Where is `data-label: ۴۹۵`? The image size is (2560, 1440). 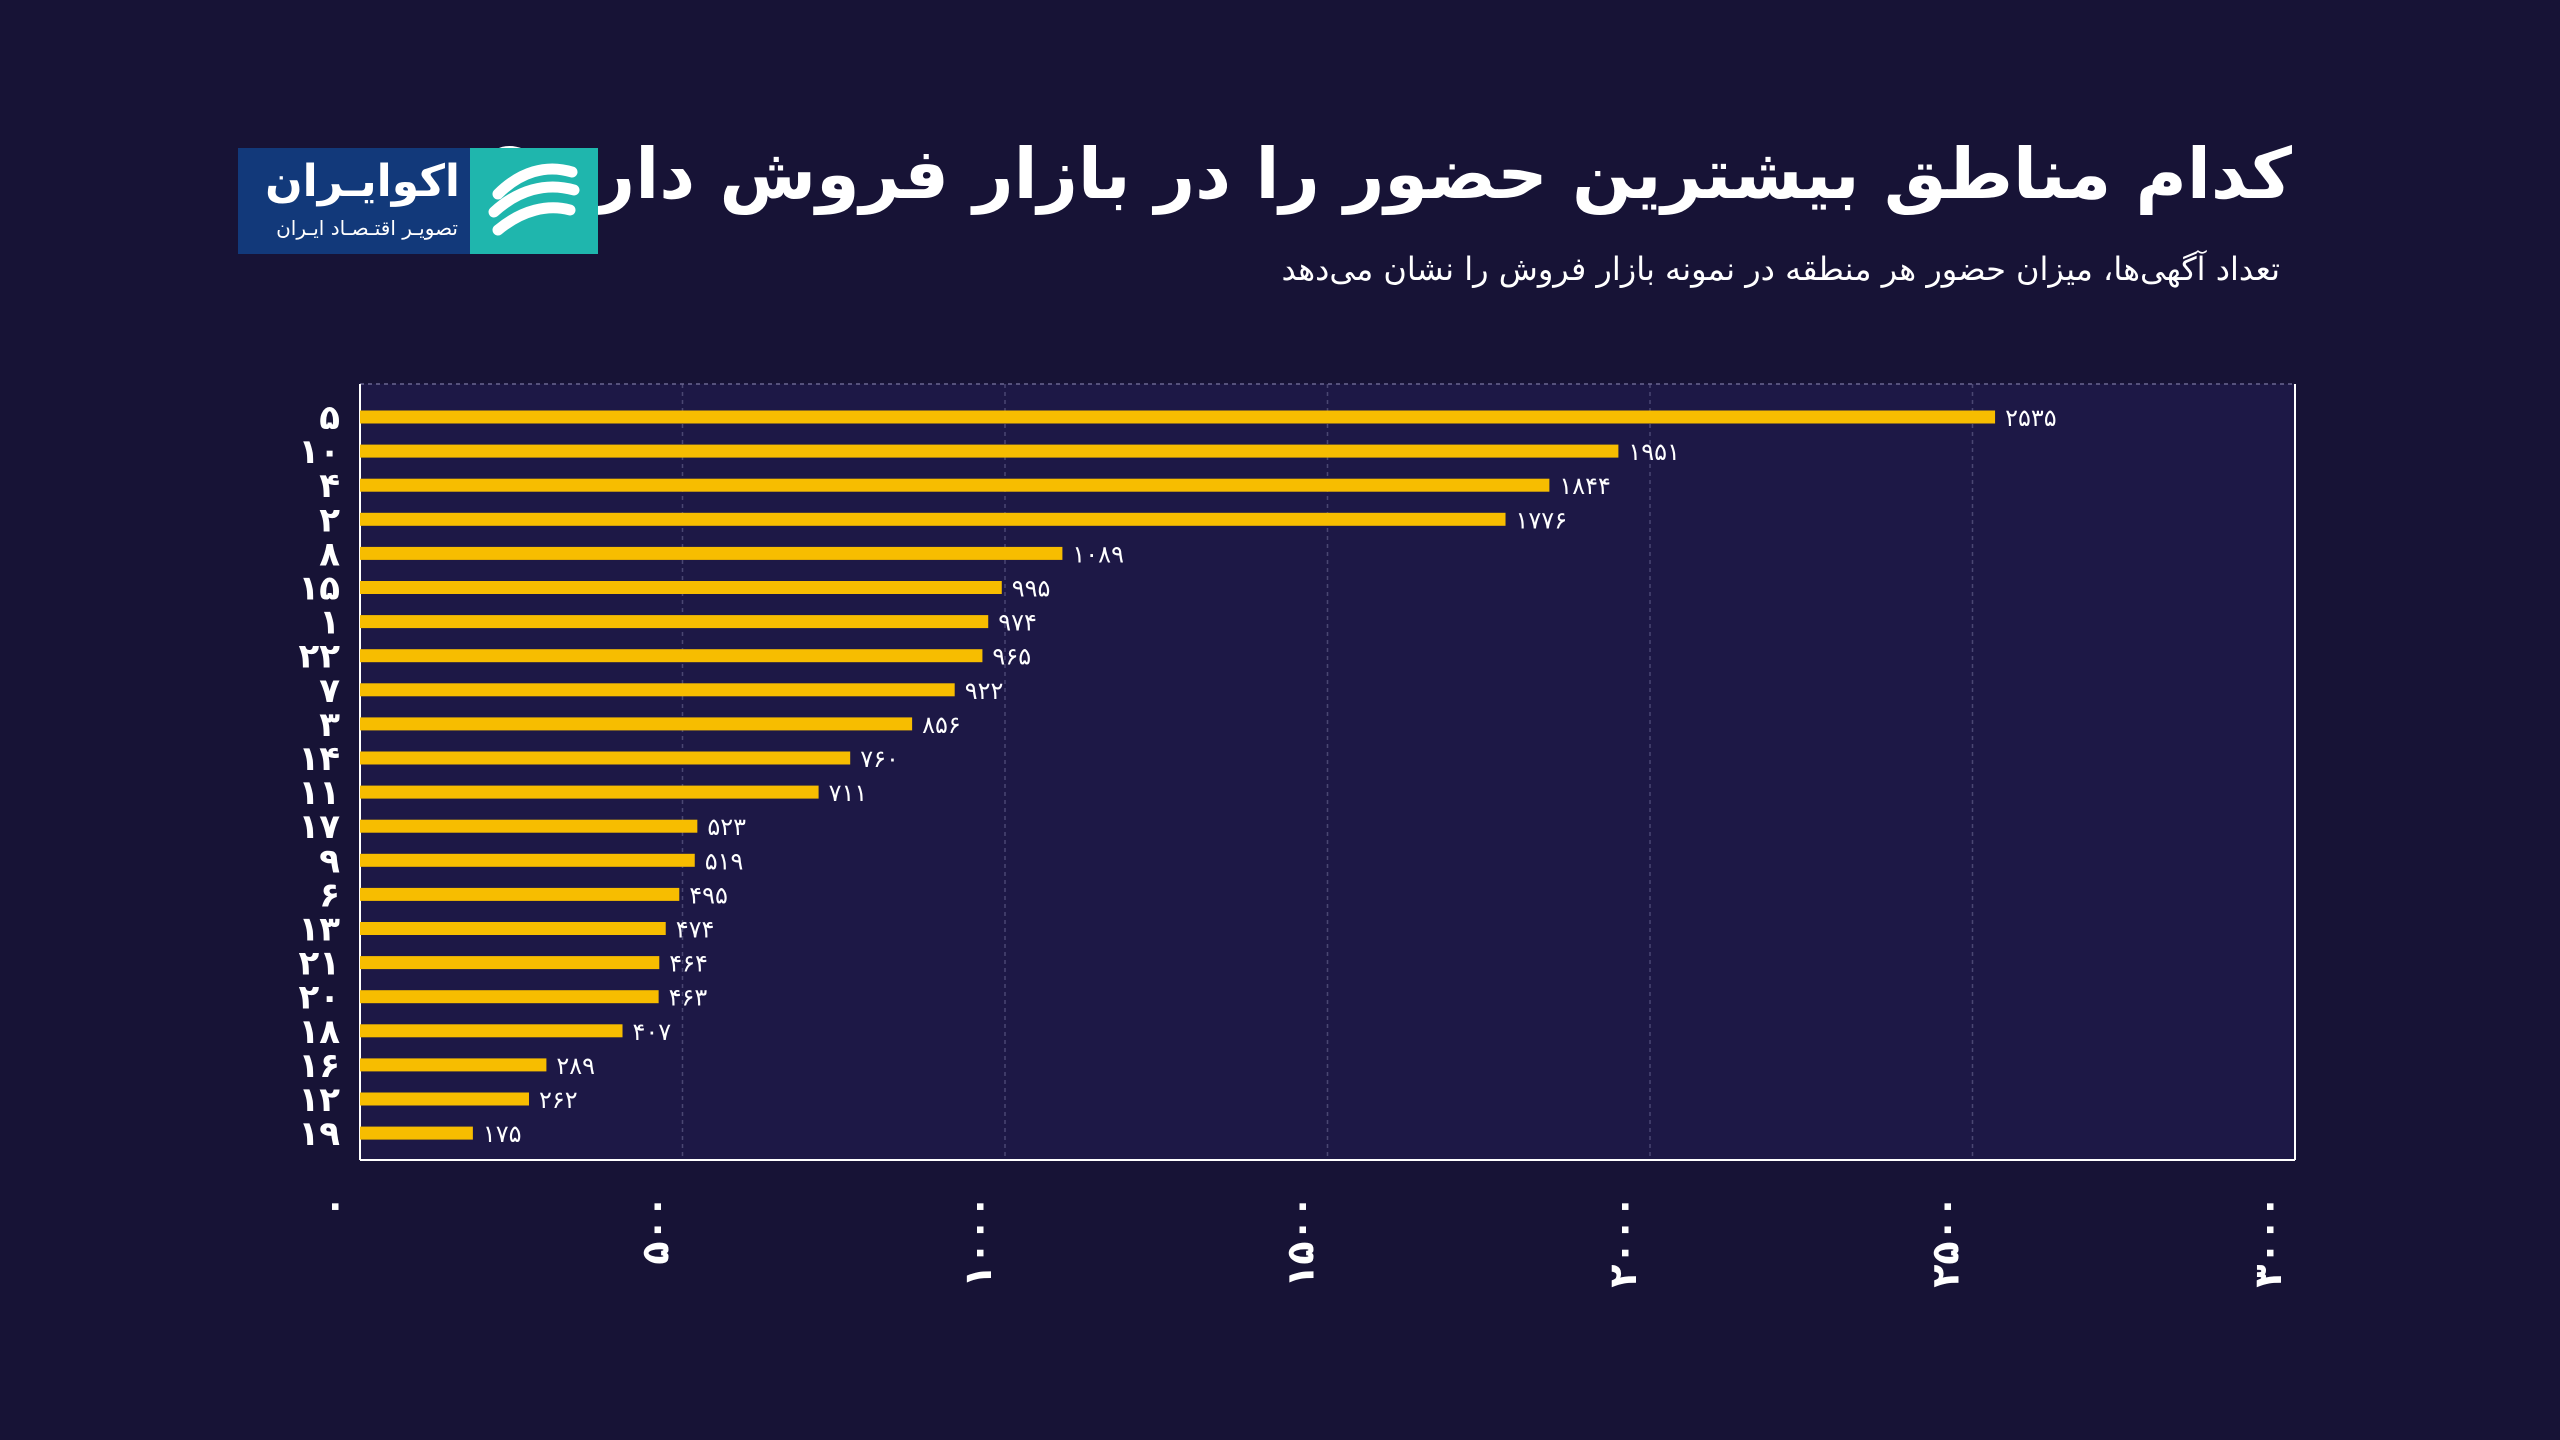
data-label: ۴۹۵ is located at coordinates (708, 895).